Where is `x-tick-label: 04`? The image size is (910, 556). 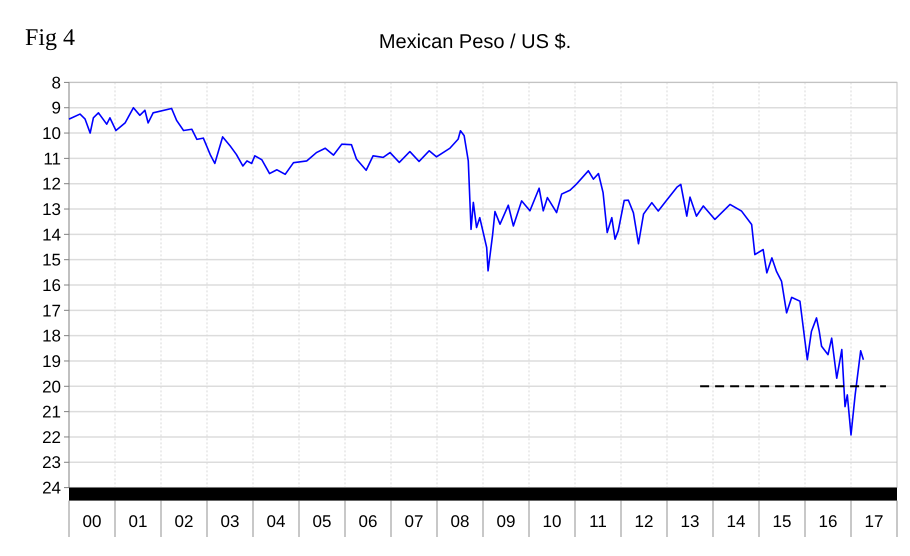
x-tick-label: 04 is located at coordinates (276, 521).